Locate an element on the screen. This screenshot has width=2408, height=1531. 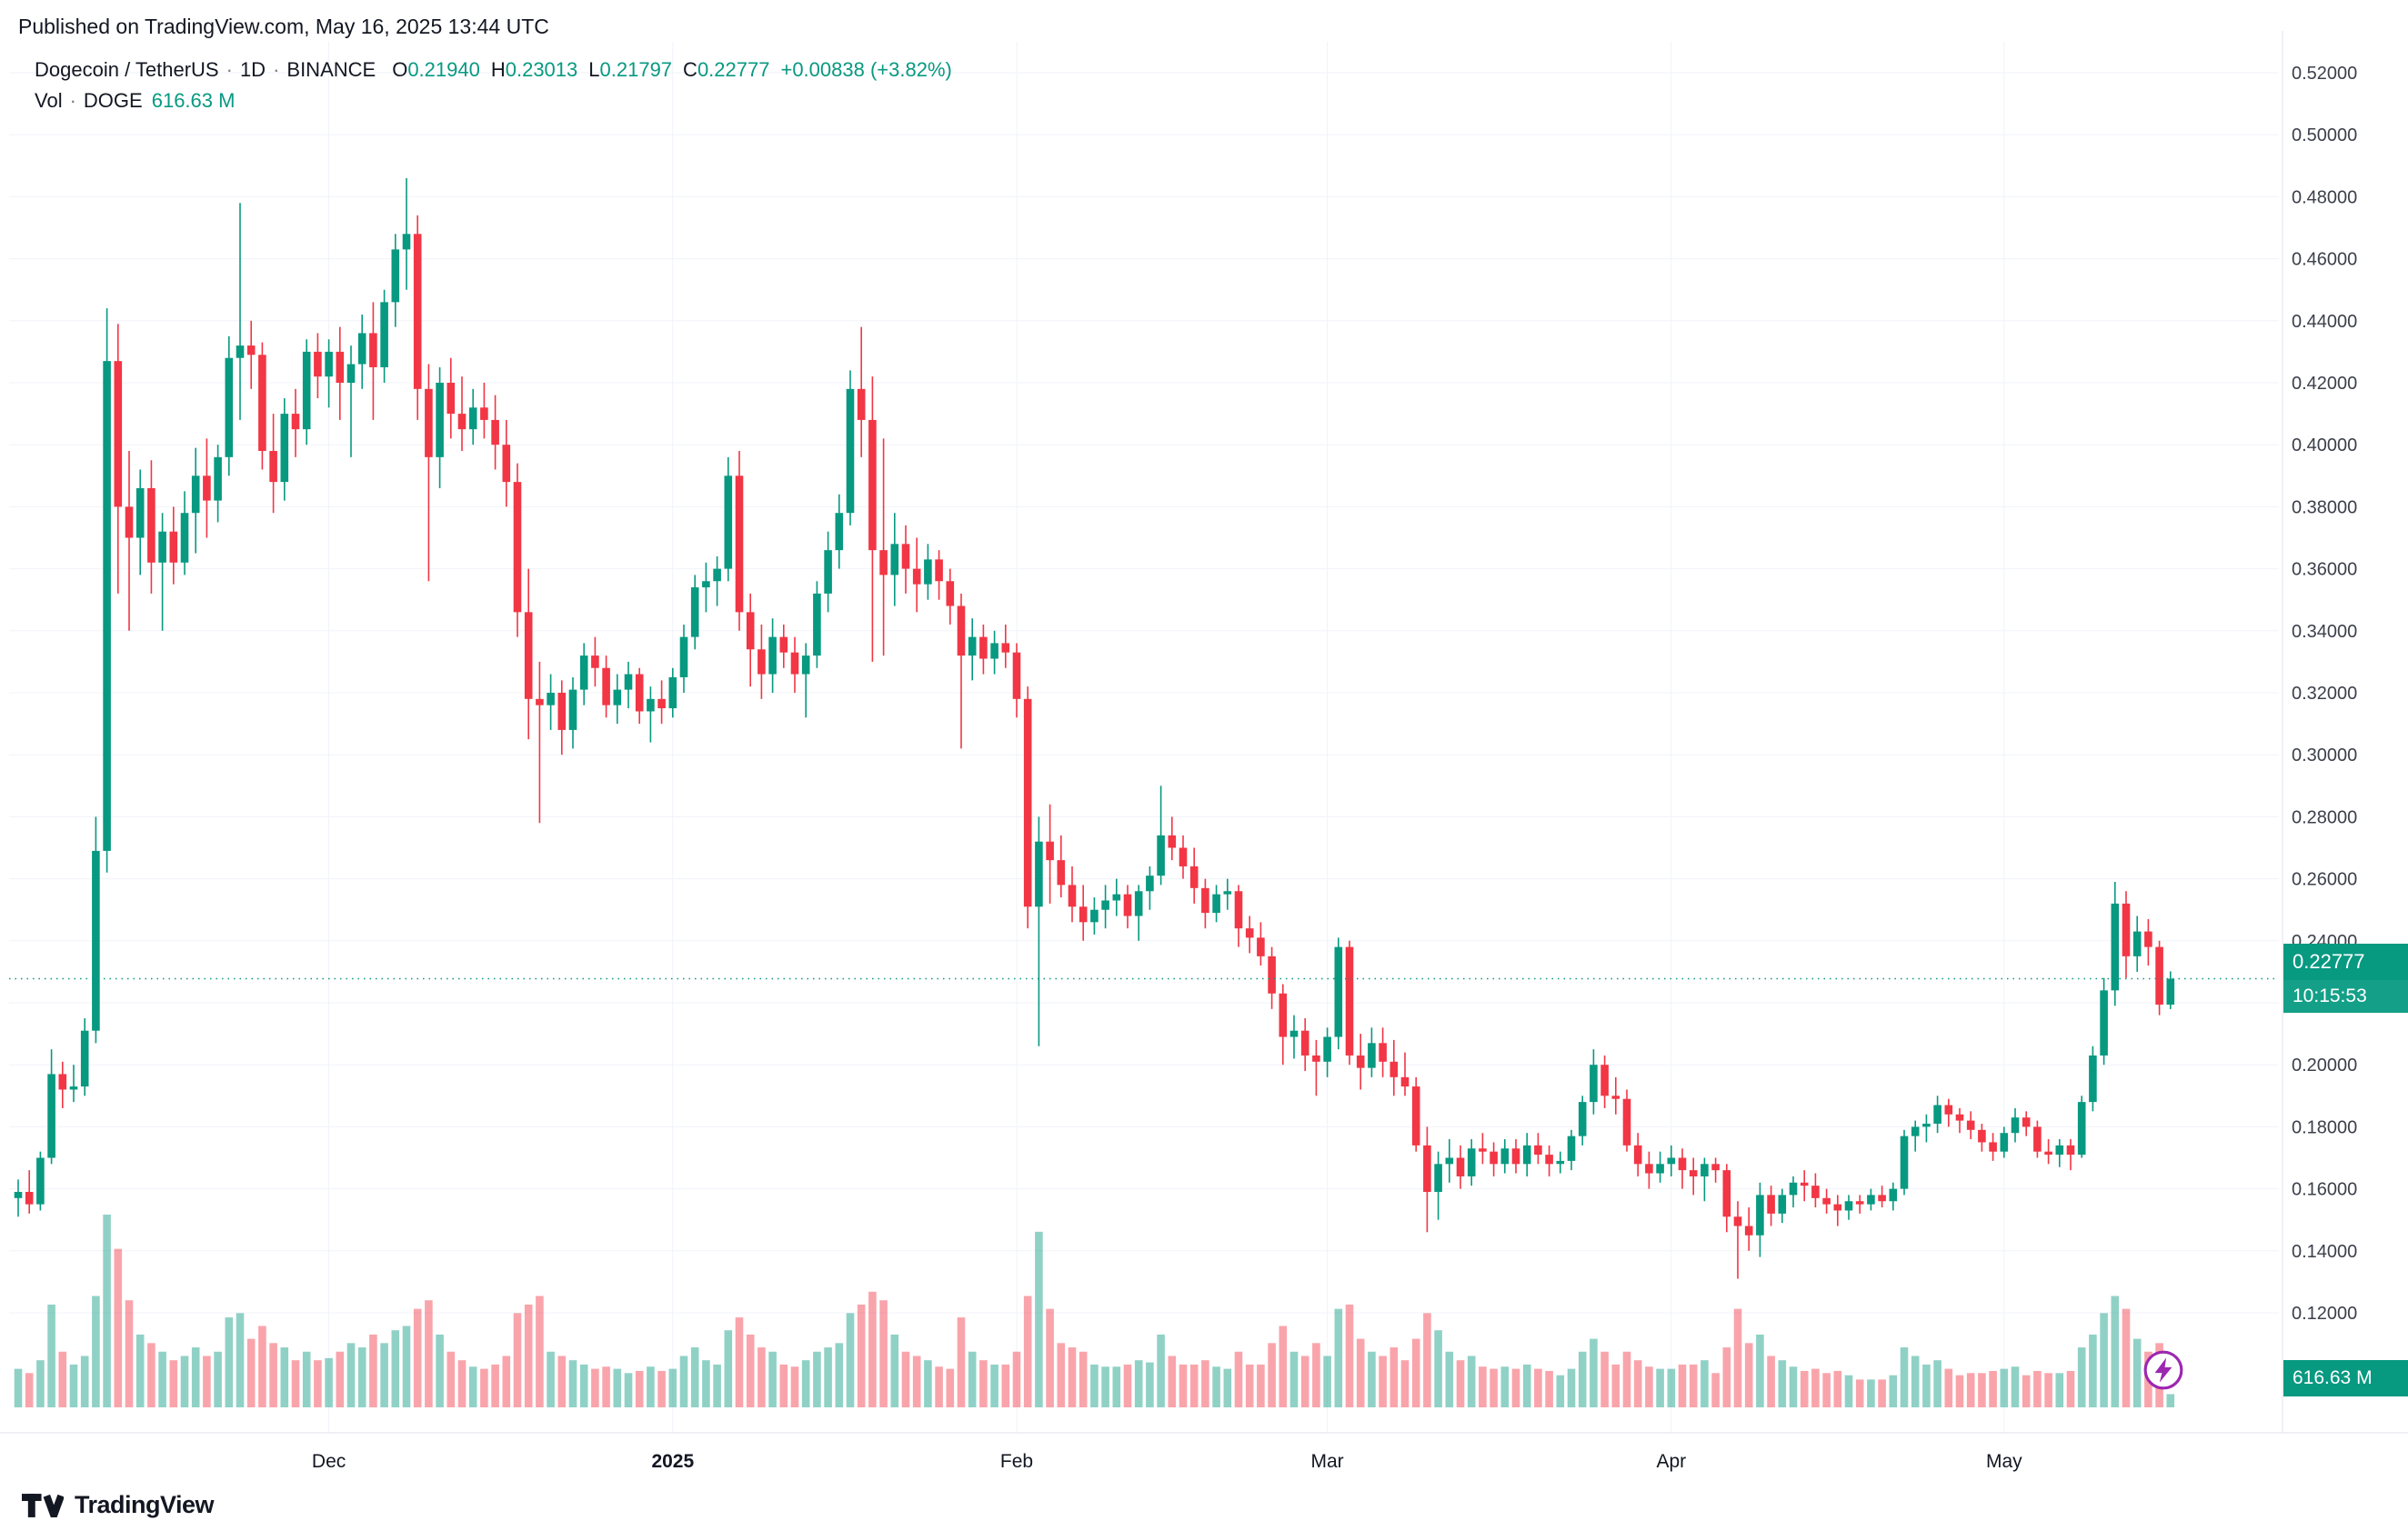
change-value: +0.00838 (+3.82%) is located at coordinates (866, 69).